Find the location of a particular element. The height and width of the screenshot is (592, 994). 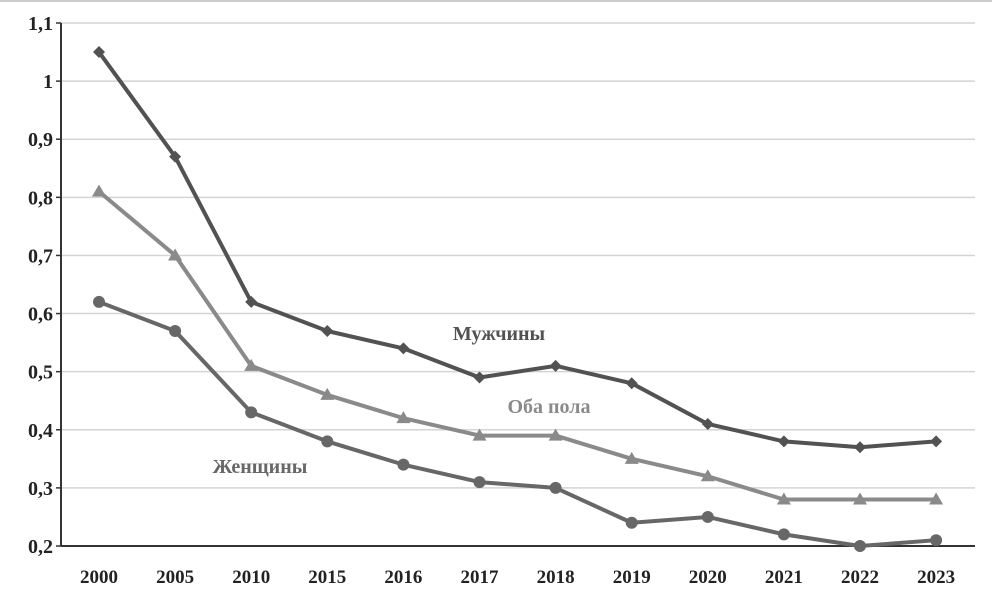

x-tick-label: 2018 is located at coordinates (556, 577).